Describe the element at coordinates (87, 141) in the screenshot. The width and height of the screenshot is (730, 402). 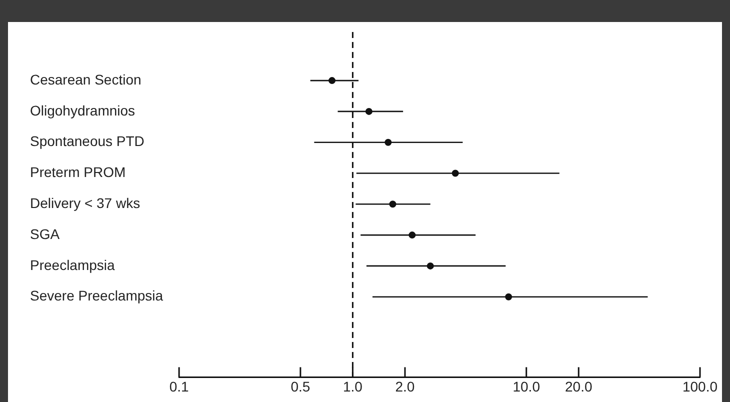
I see `y-tick-label: Spontaneous PTD` at that location.